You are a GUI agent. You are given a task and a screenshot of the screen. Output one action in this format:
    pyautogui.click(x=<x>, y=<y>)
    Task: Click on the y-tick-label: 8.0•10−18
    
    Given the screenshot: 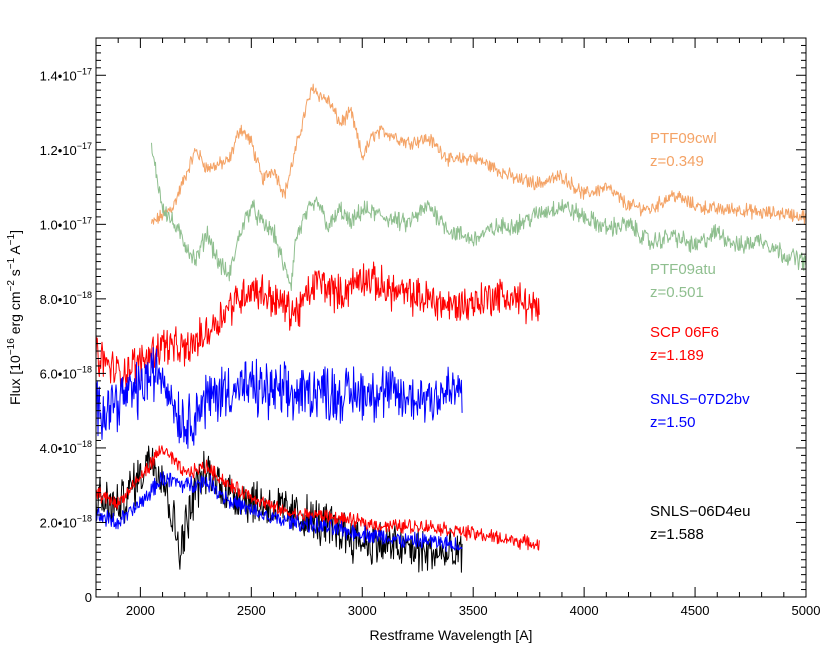 What is the action you would take?
    pyautogui.click(x=66, y=298)
    